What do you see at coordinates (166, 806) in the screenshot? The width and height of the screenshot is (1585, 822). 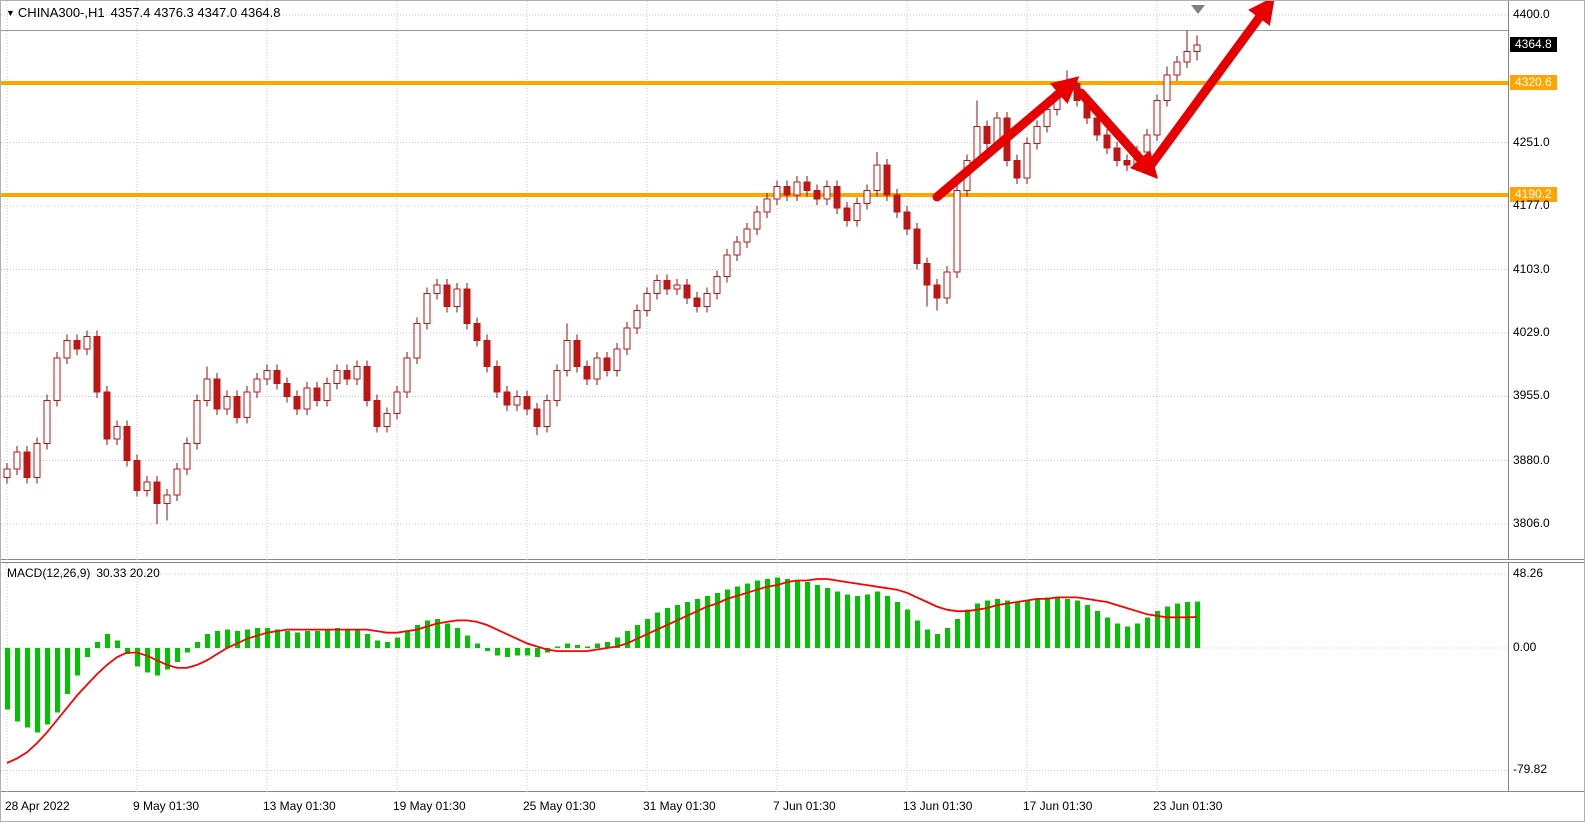 I see `time-tick-label: 9 May 01:30` at bounding box center [166, 806].